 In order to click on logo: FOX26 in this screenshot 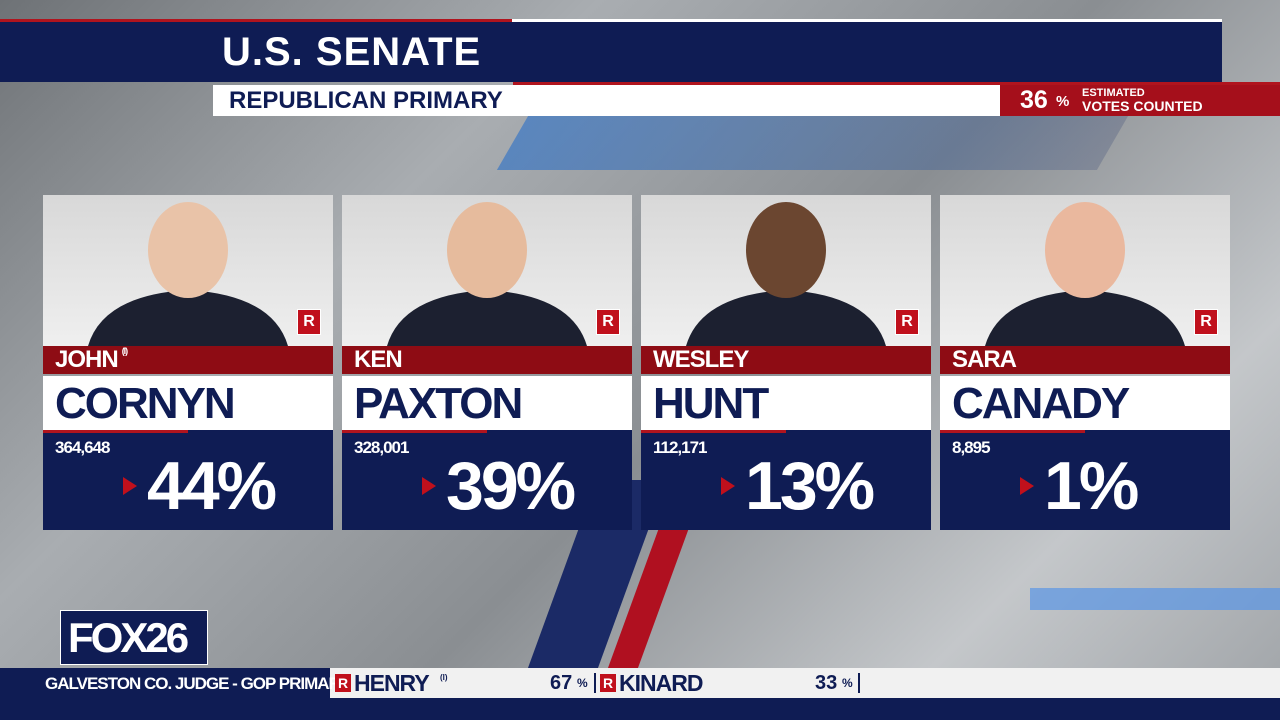, I will do `click(128, 638)`.